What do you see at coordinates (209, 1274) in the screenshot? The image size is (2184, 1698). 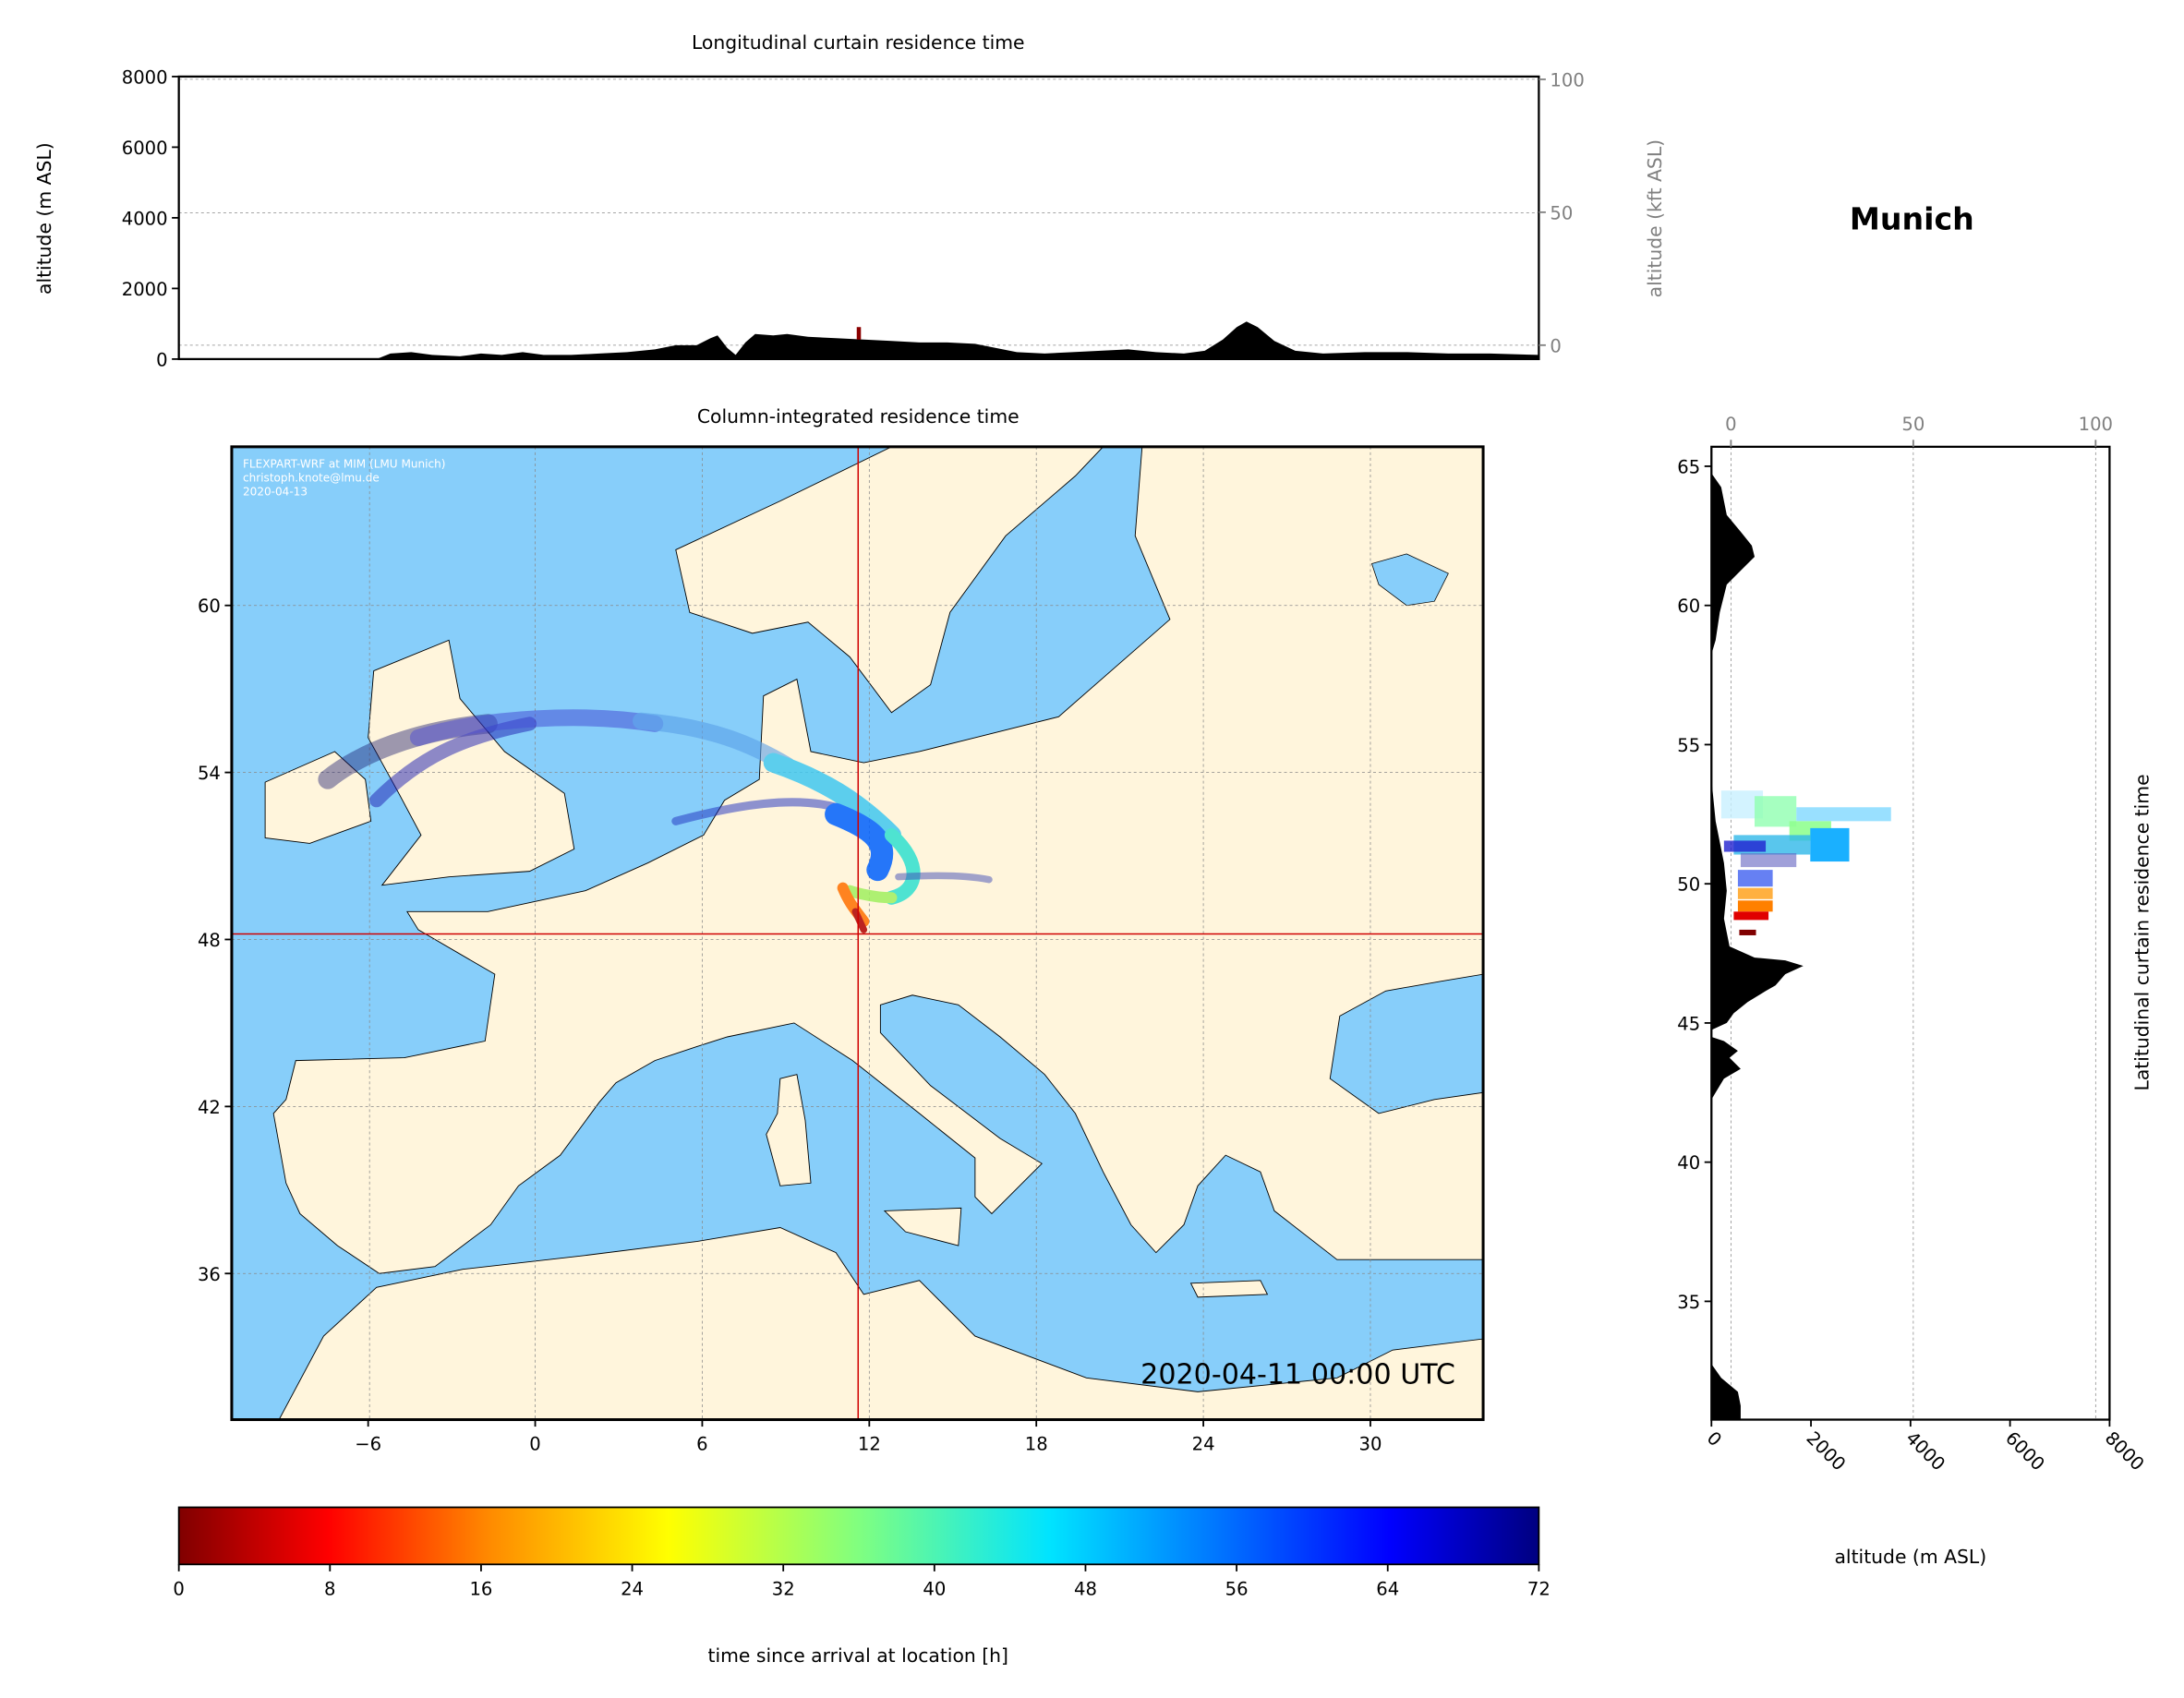 I see `tick-label: 36` at bounding box center [209, 1274].